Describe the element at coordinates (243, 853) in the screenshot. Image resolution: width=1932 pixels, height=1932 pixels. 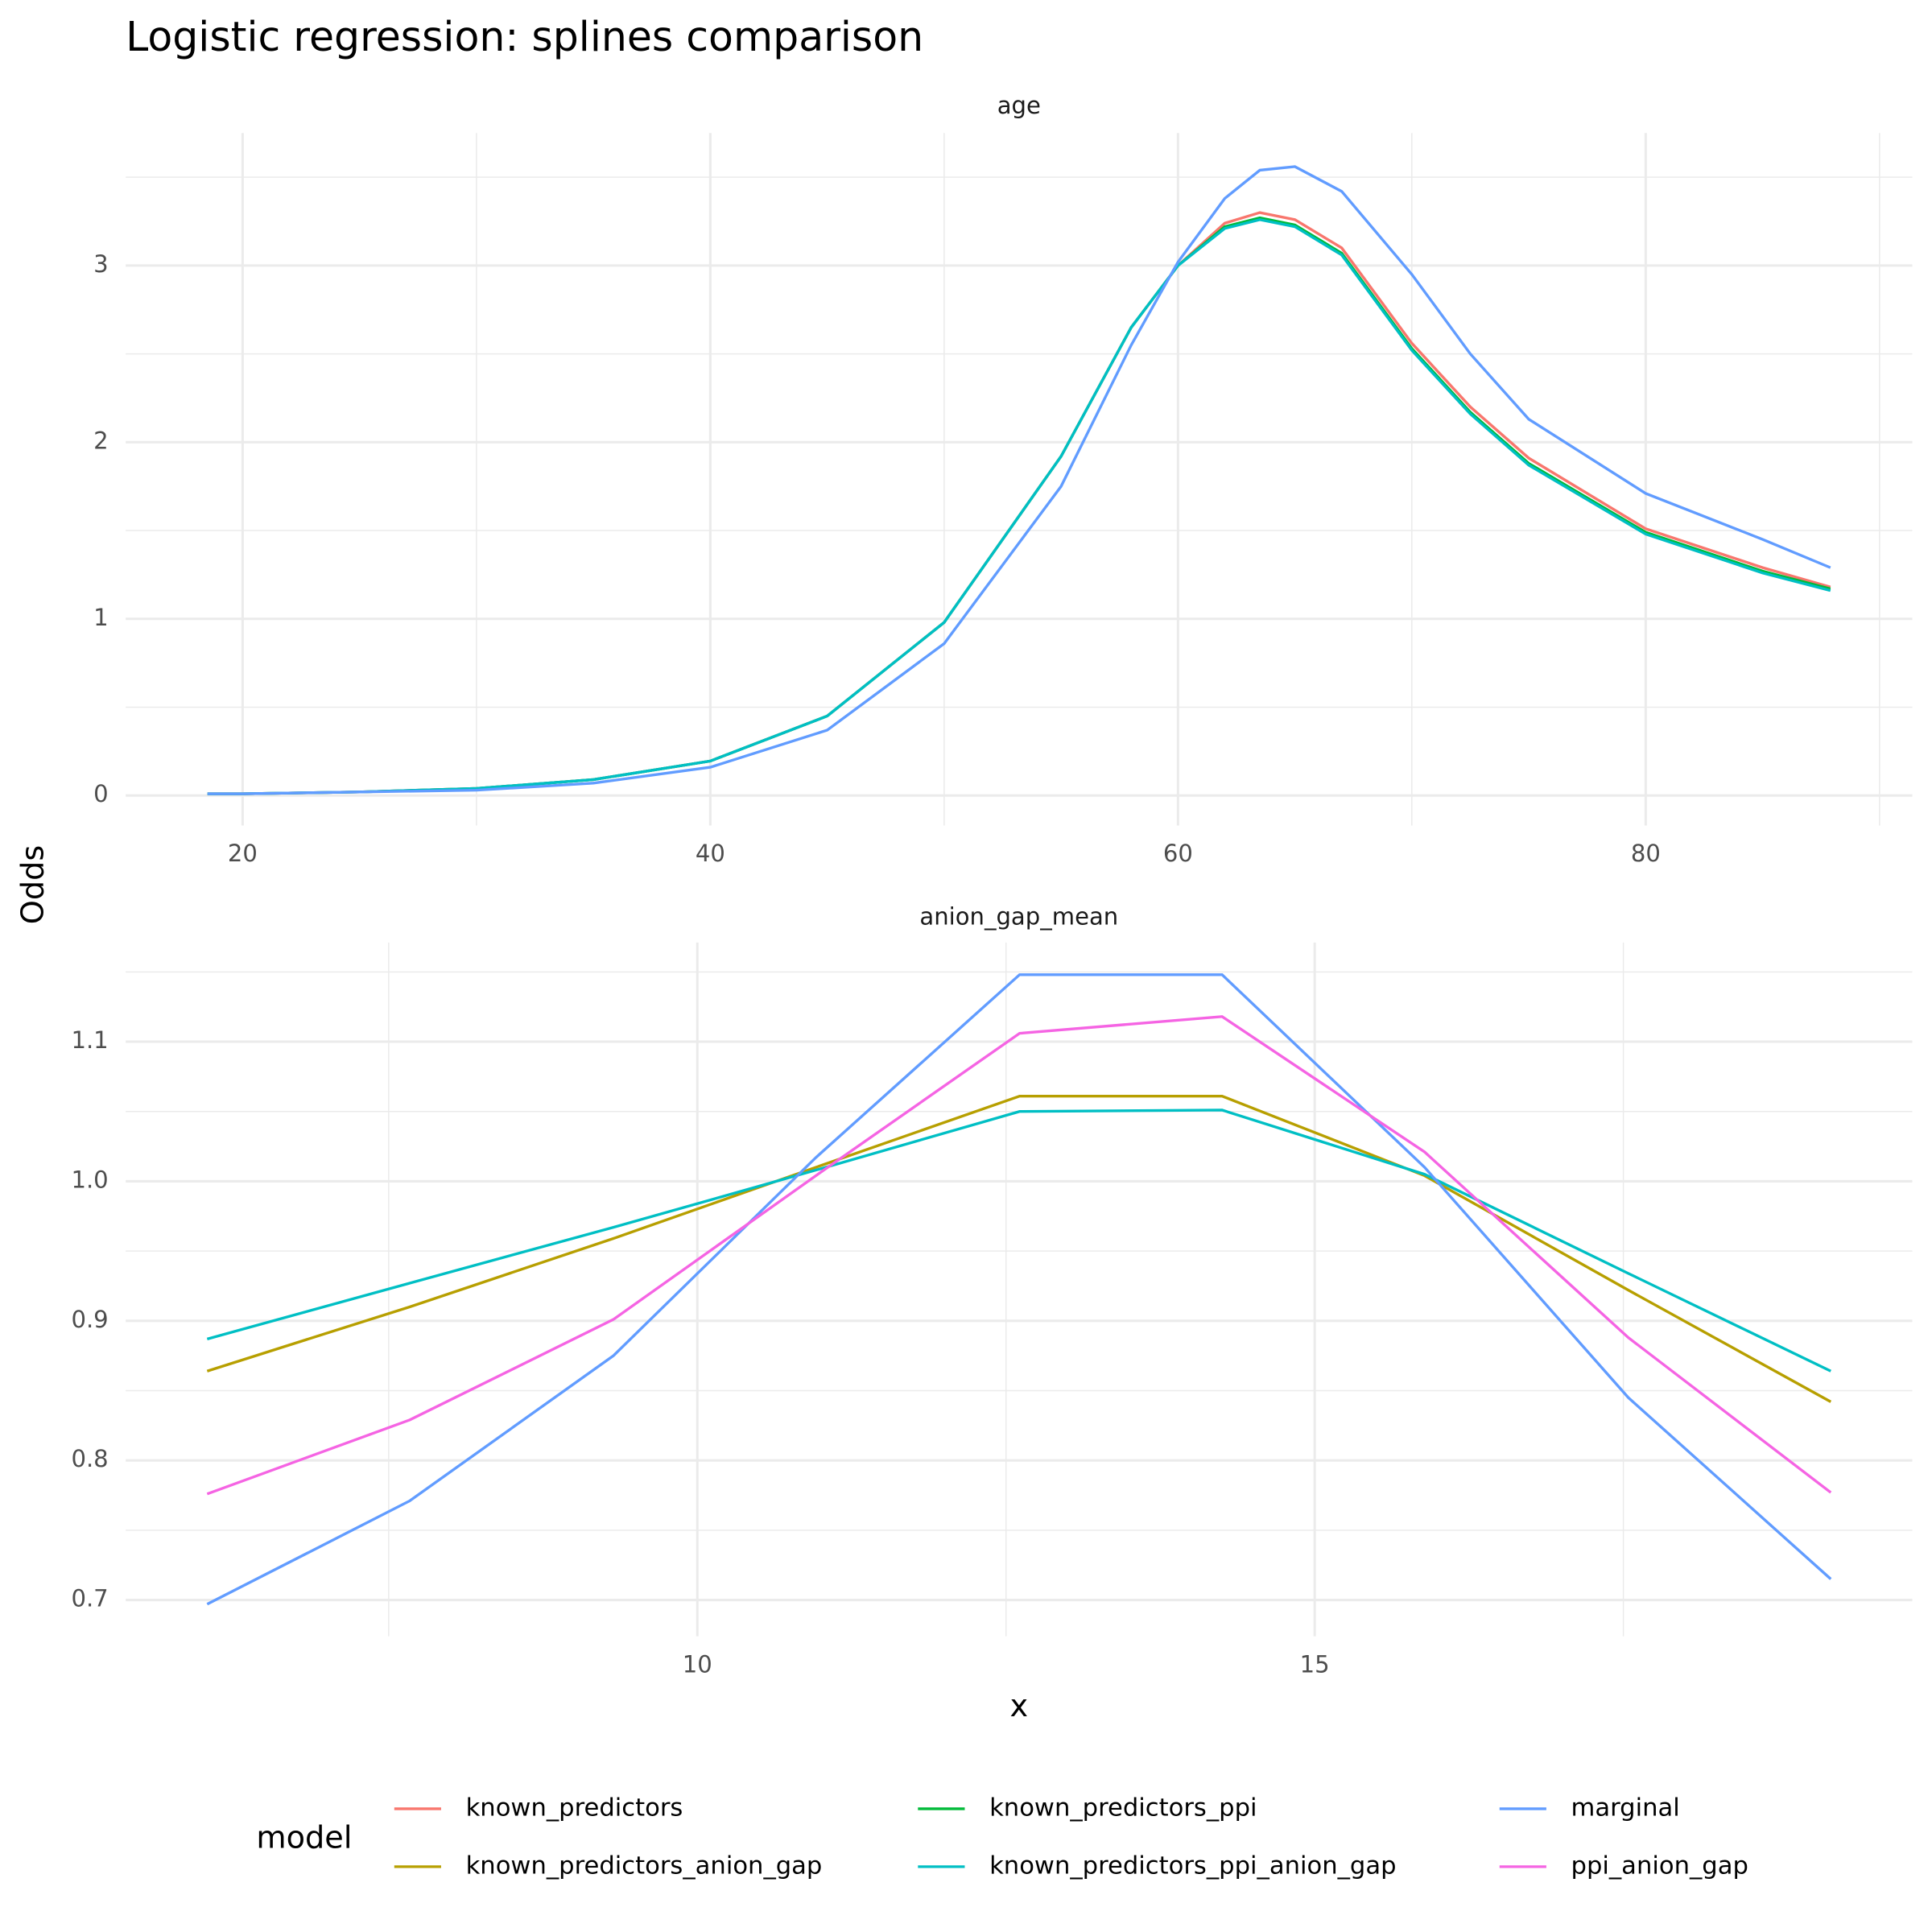
I see `x-tick-label: 20` at that location.